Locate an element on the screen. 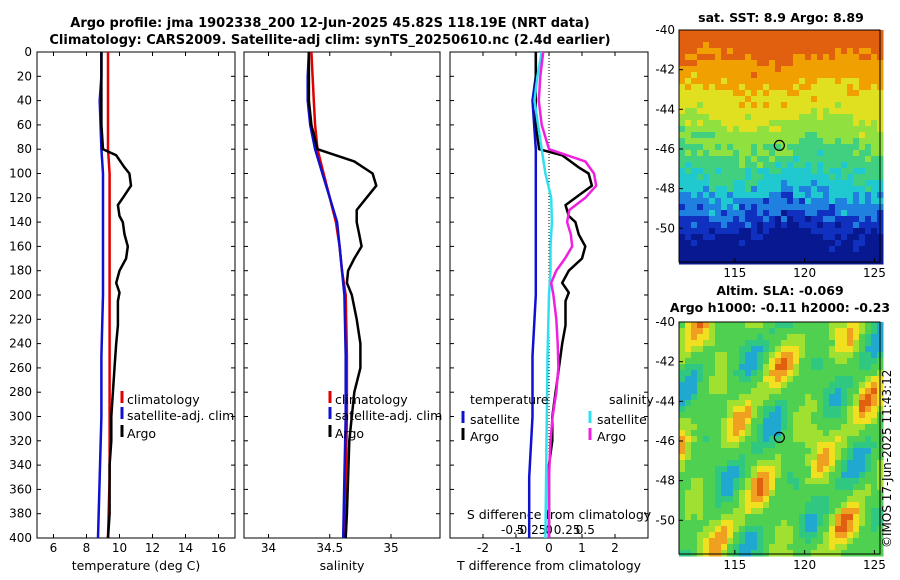 The height and width of the screenshot is (580, 900). y-tick-label: 60 is located at coordinates (24, 125).